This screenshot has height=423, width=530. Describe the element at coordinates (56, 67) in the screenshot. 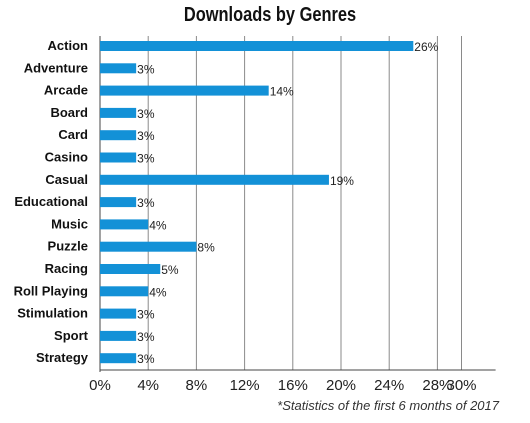

I see `category-label-1: Adventure` at that location.